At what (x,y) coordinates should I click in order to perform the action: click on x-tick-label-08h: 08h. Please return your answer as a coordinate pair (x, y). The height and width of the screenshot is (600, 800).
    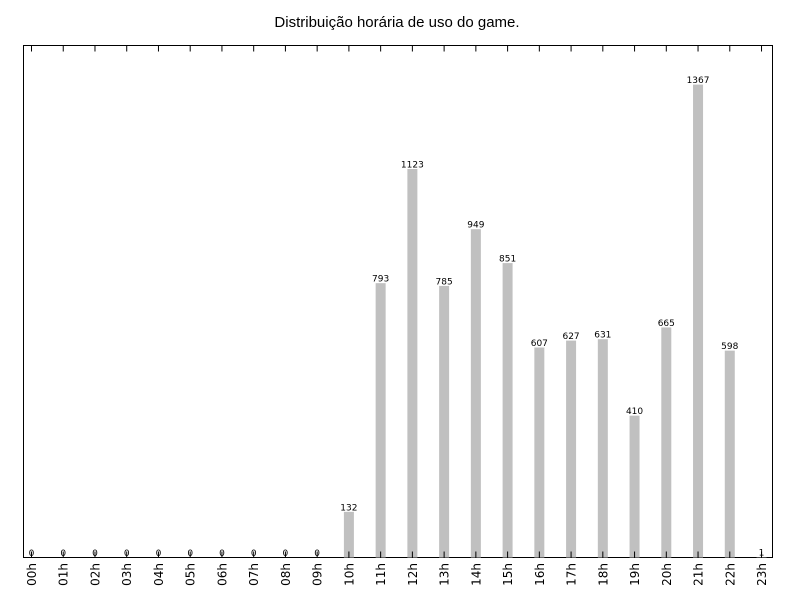
    Looking at the image, I should click on (286, 574).